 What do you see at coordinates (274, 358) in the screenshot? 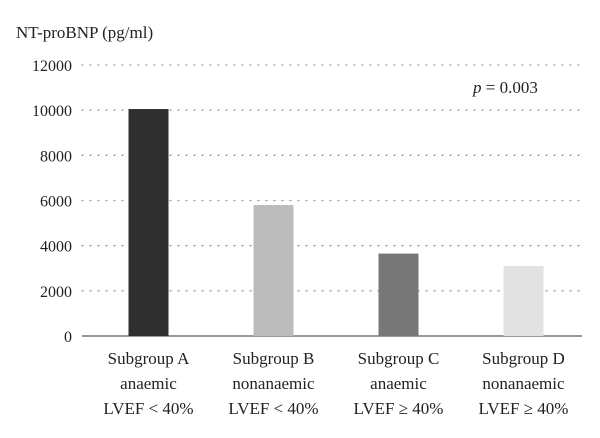
I see `x-tick-label: Subgroup B` at bounding box center [274, 358].